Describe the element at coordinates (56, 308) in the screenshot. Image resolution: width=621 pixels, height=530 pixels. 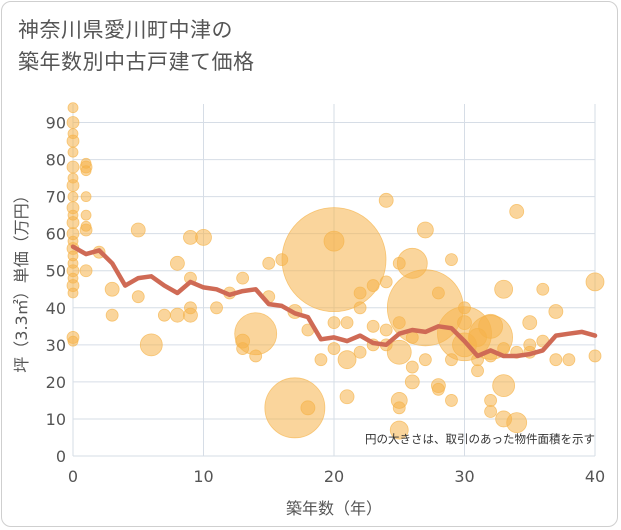
I see `y-tick-label: 40` at that location.